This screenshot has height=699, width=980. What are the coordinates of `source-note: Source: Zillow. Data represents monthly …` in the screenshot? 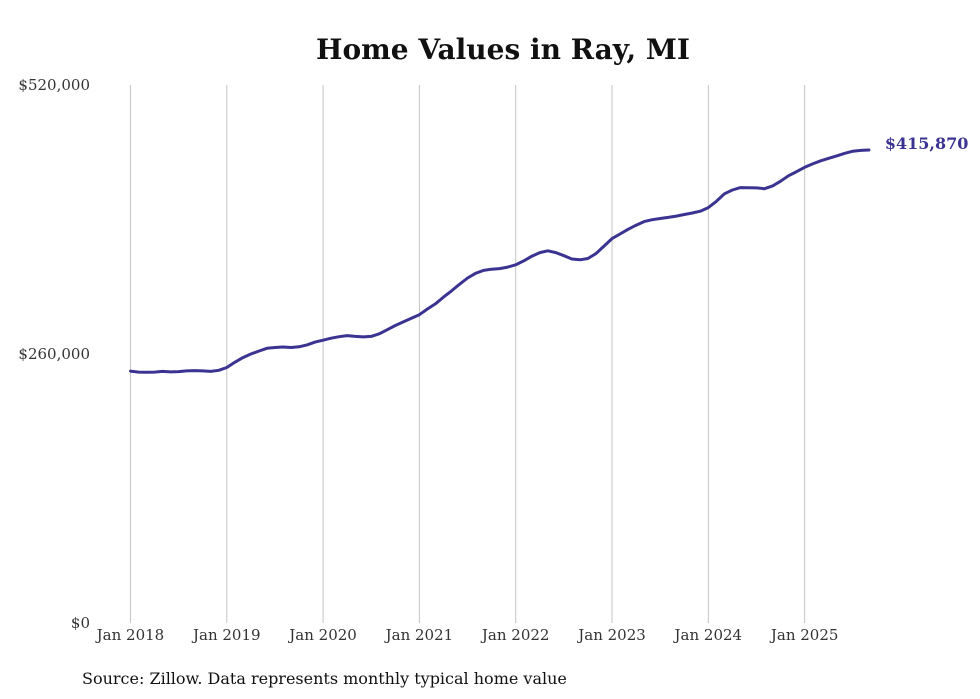 It's located at (324, 678).